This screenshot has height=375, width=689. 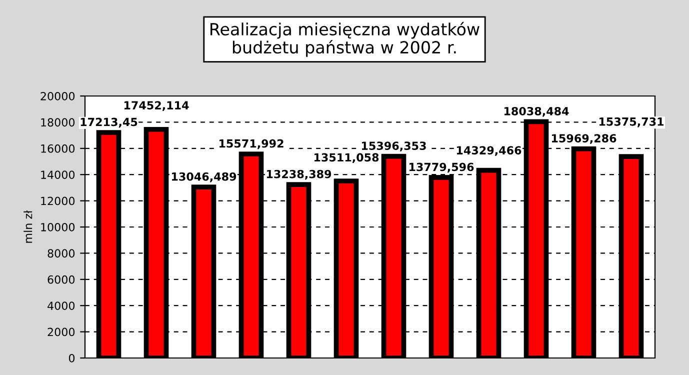 I want to click on data-label: 13046,489, so click(x=204, y=177).